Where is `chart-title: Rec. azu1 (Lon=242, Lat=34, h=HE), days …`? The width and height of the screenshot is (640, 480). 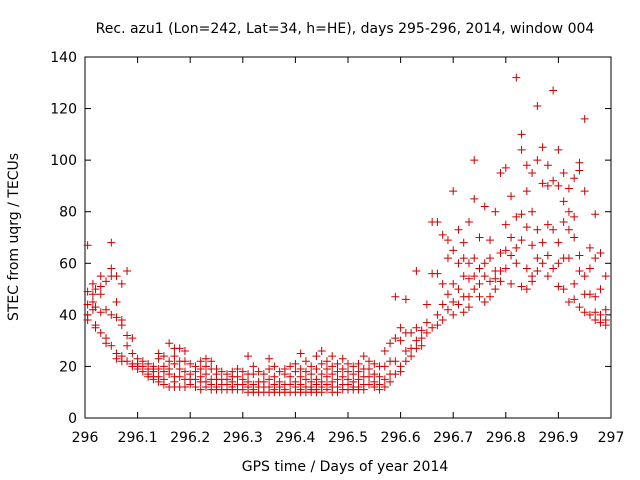
chart-title: Rec. azu1 (Lon=242, Lat=34, h=HE), days … is located at coordinates (345, 29).